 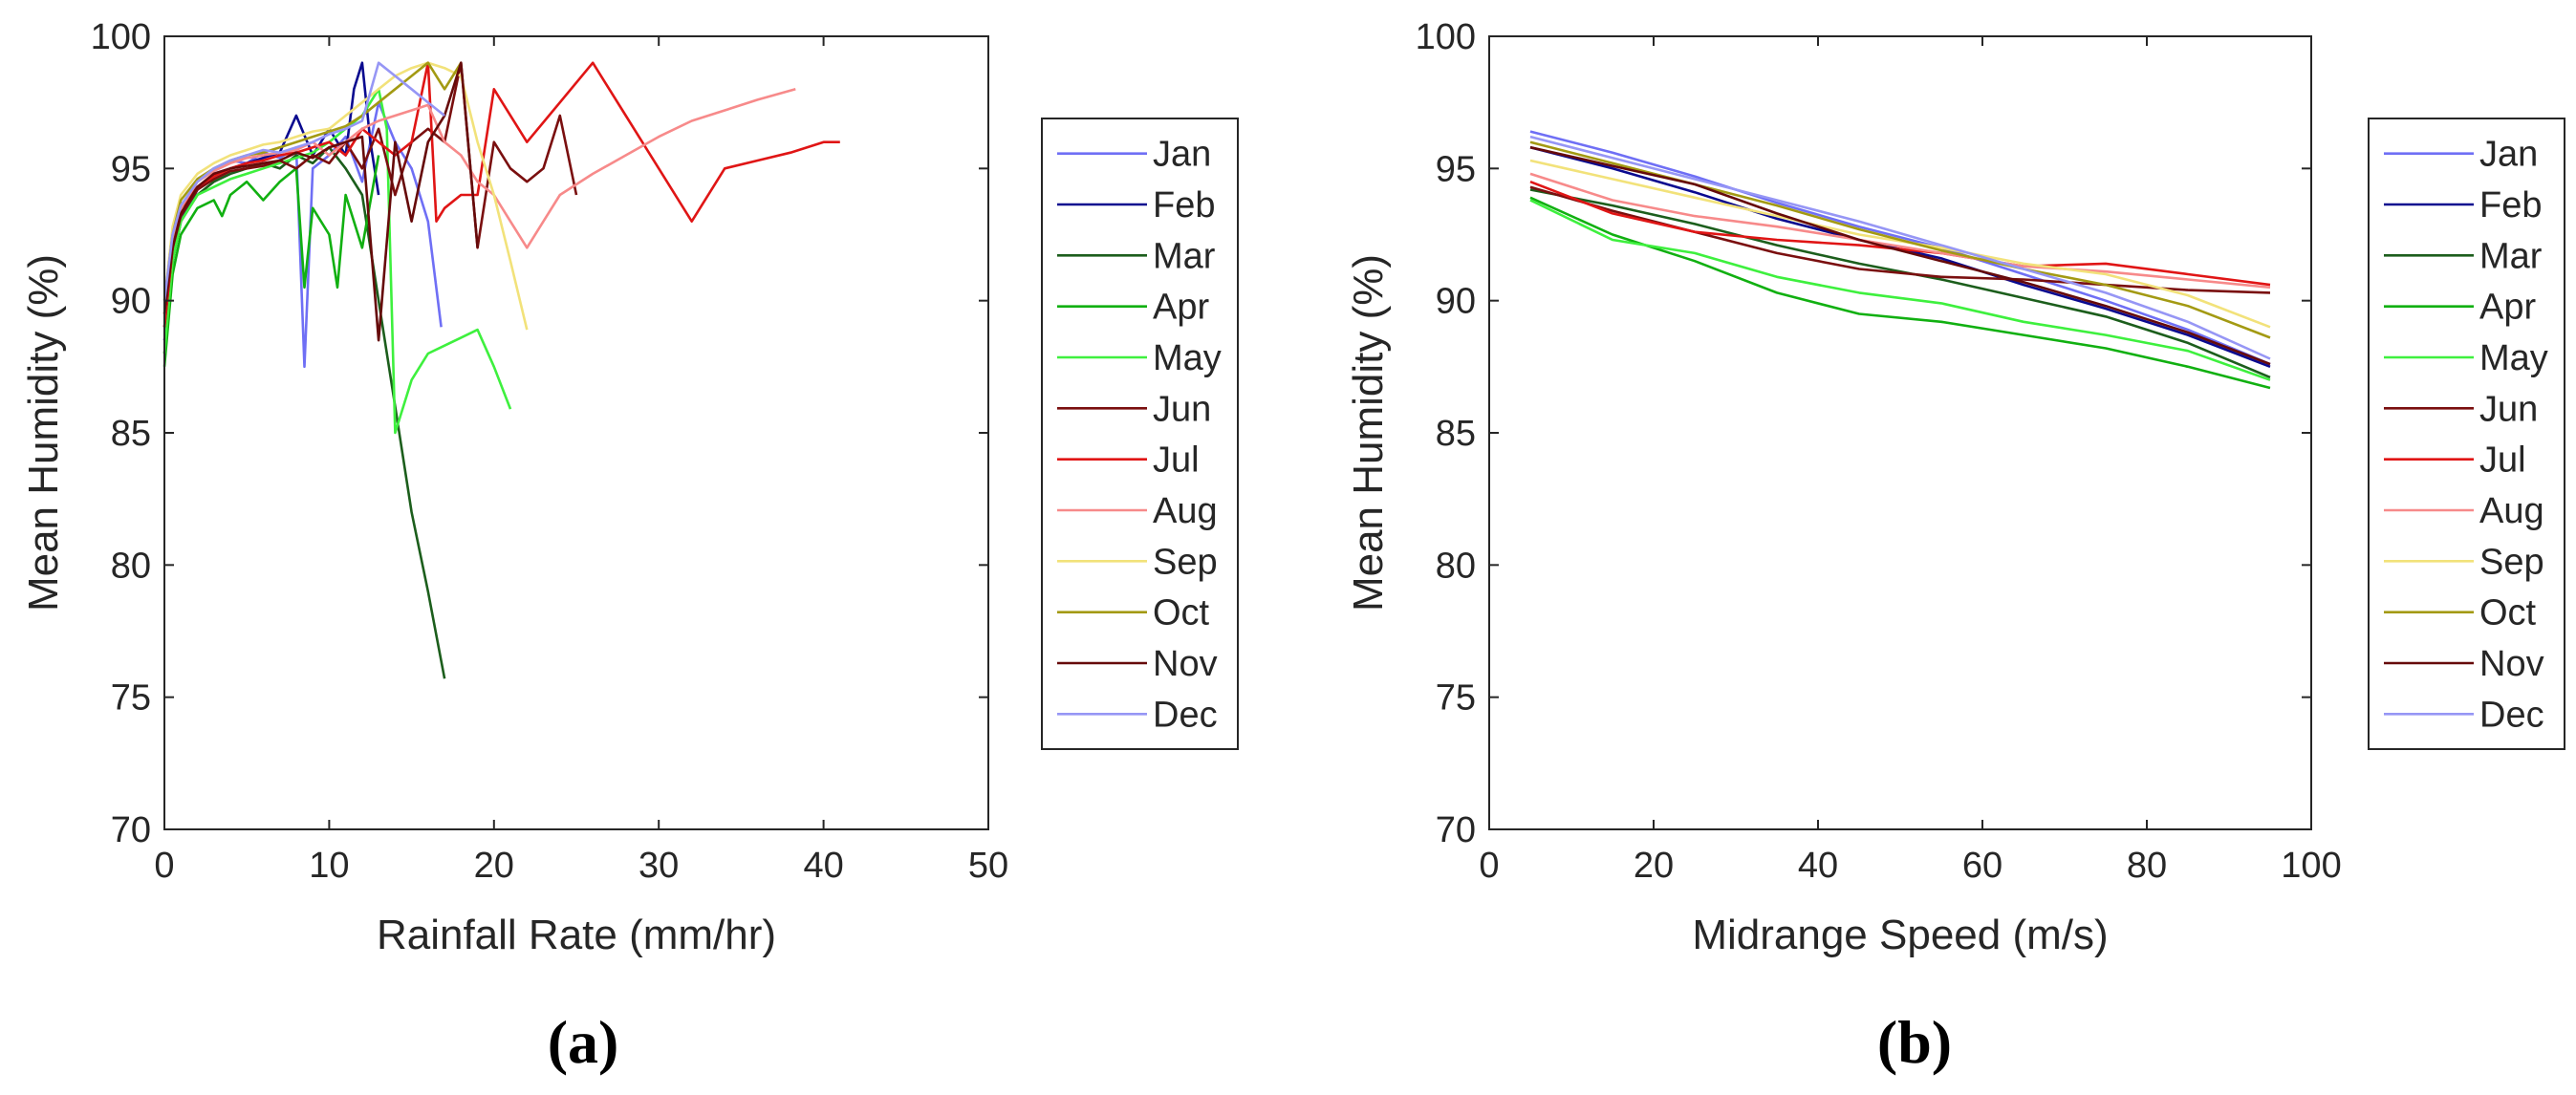 I want to click on series-line-sep, so click(x=1900, y=244).